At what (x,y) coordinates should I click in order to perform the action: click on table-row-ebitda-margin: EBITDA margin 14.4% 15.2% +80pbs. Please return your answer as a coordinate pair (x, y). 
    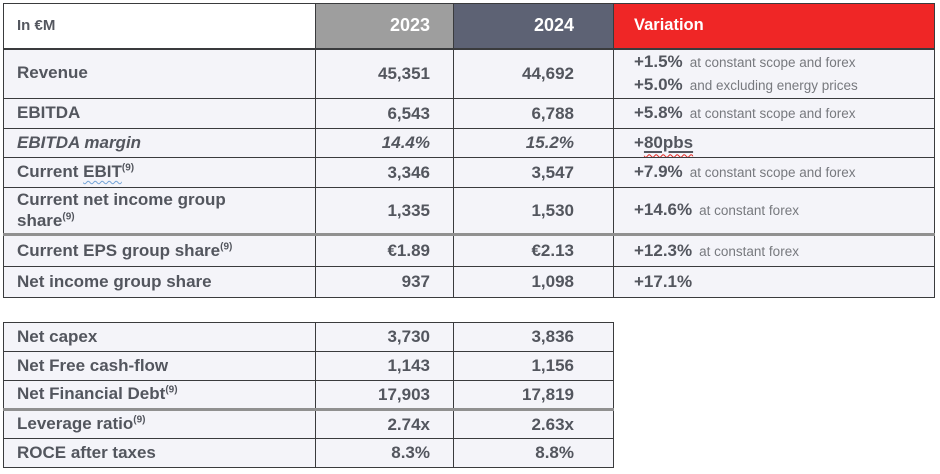
    Looking at the image, I should click on (469, 143).